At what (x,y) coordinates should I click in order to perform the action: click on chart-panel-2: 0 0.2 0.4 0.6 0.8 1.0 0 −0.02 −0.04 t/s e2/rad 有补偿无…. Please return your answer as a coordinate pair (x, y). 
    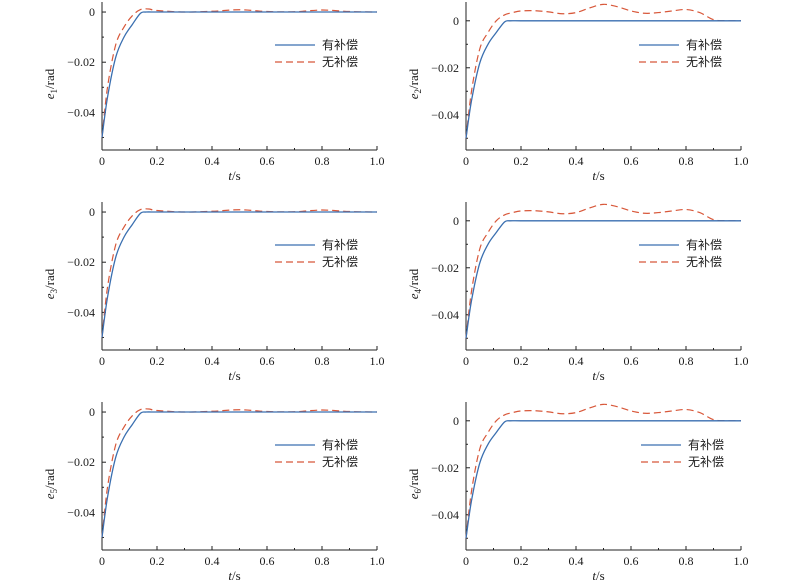
    Looking at the image, I should click on (577, 92).